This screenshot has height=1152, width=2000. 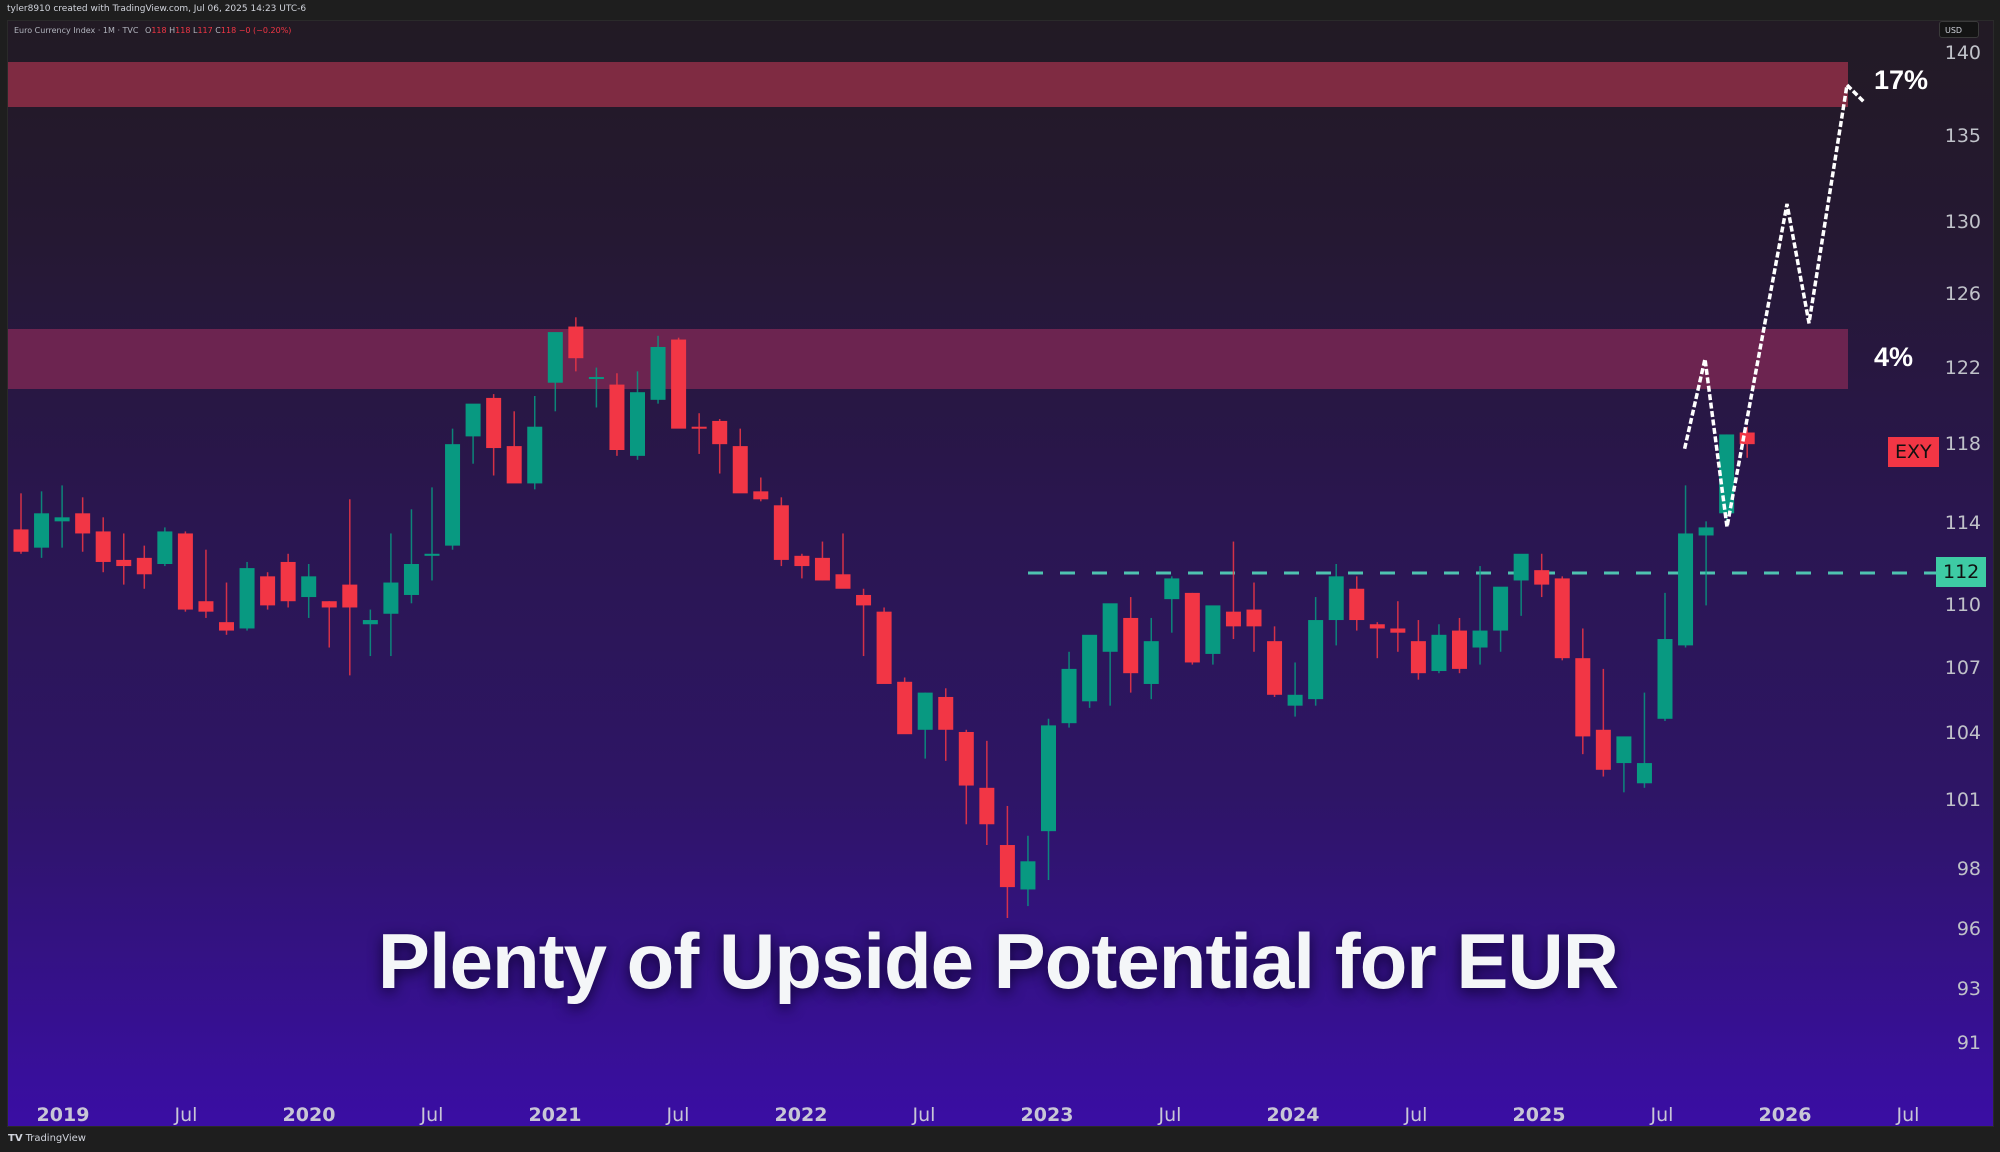 I want to click on time-tick-label: 2019, so click(x=63, y=1115).